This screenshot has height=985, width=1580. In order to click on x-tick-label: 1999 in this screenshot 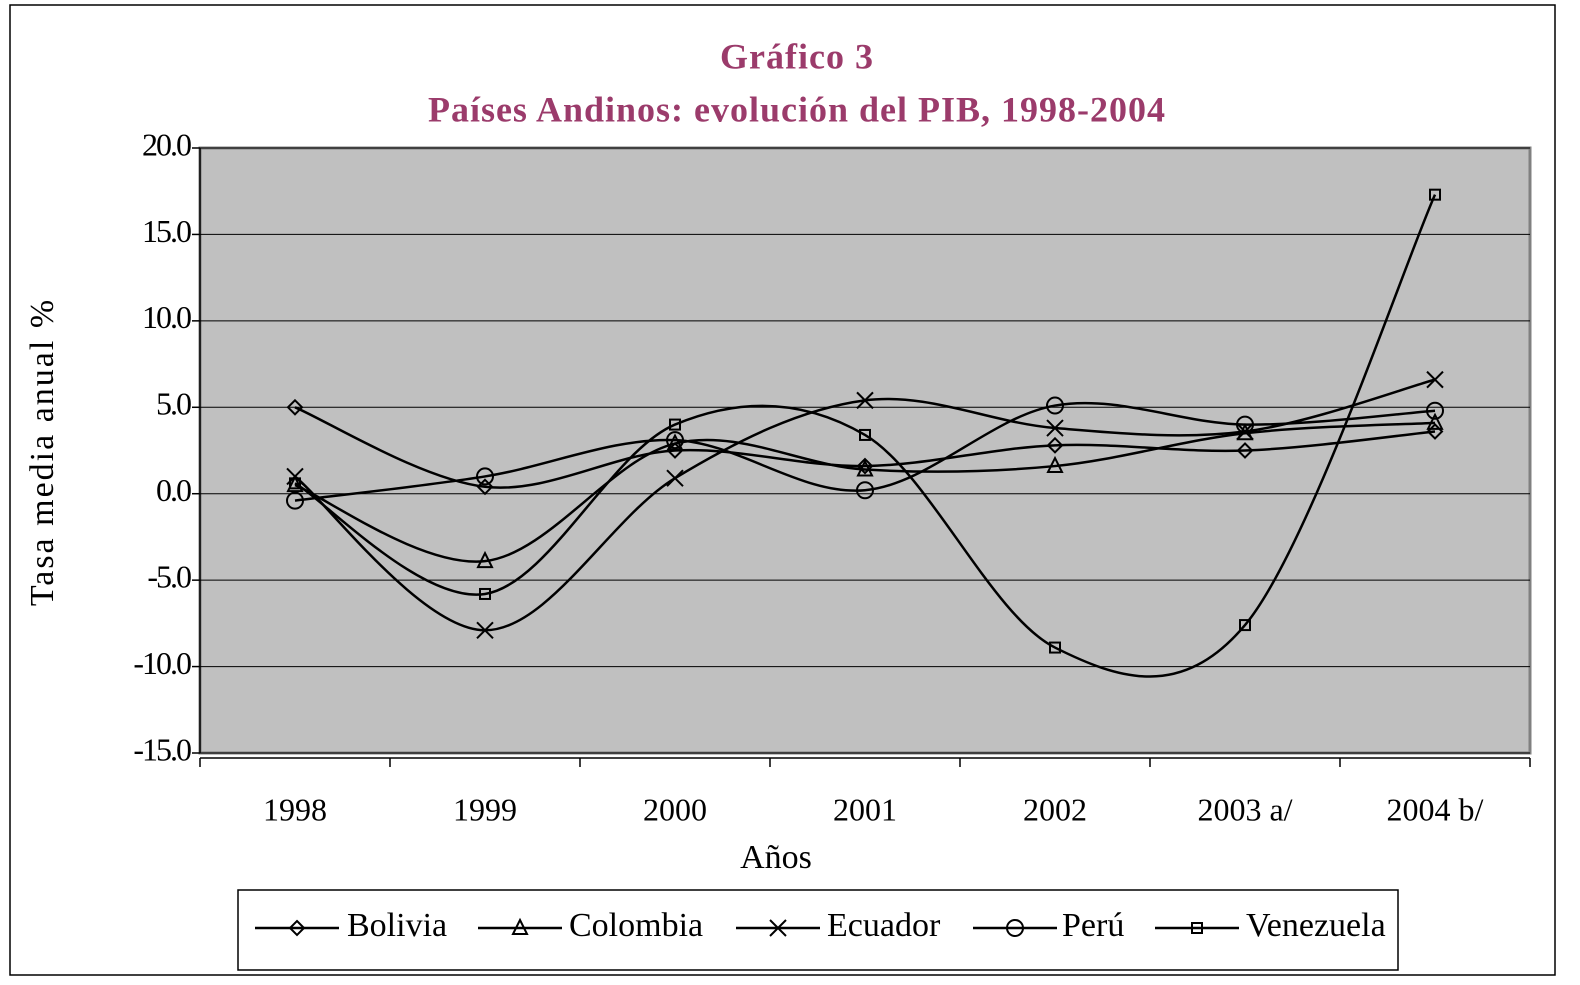, I will do `click(485, 809)`.